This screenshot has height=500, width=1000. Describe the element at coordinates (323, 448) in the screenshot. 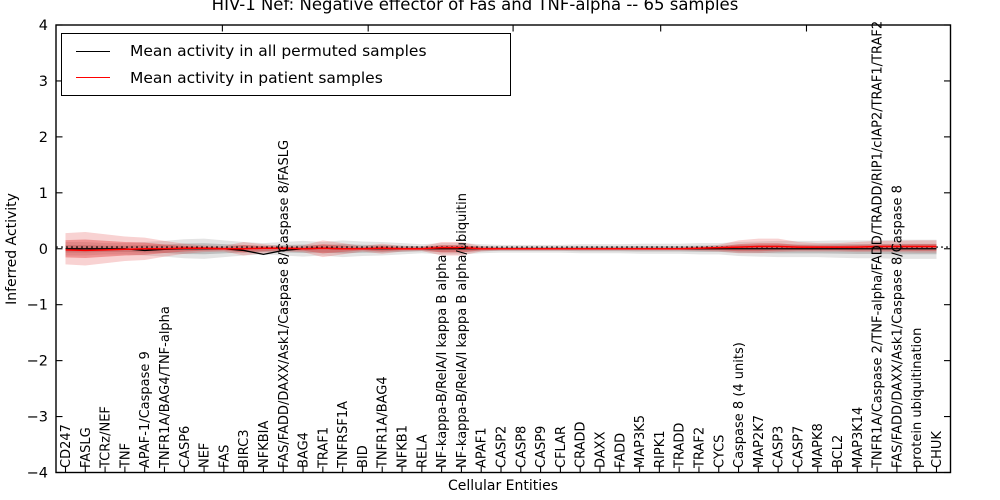

I see `x-tick-label: TRAF1` at that location.